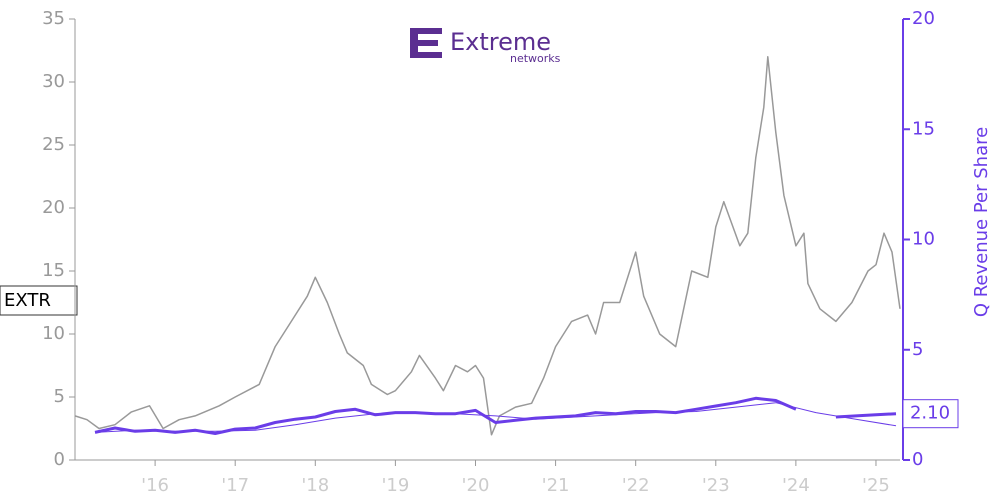  I want to click on logo-icon, so click(426, 43).